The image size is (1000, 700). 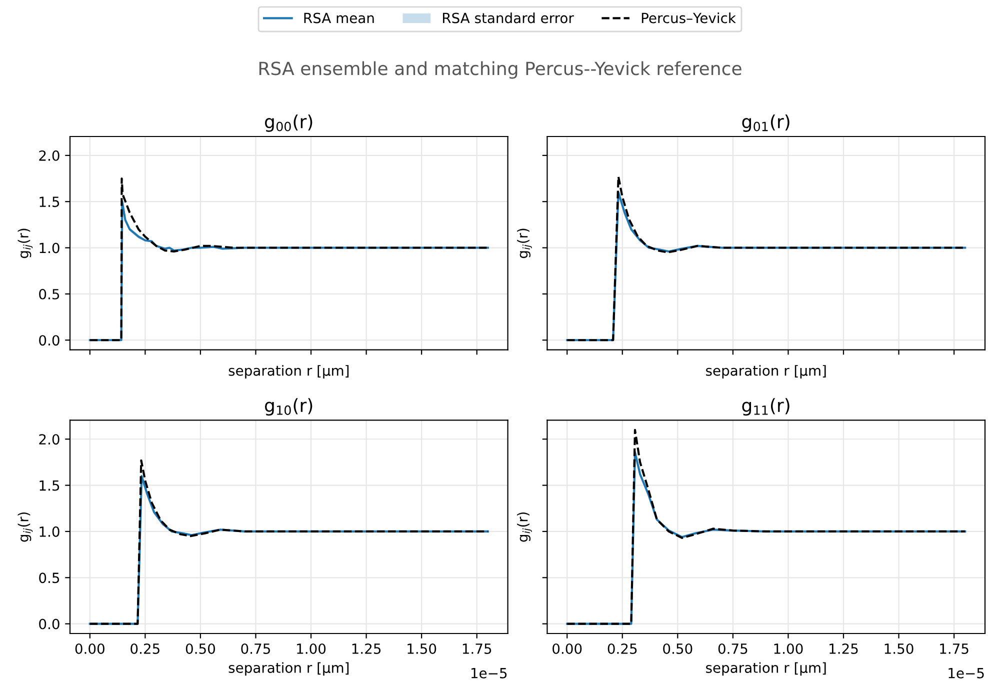 I want to click on legend-label: Percus–Yevick, so click(x=689, y=18).